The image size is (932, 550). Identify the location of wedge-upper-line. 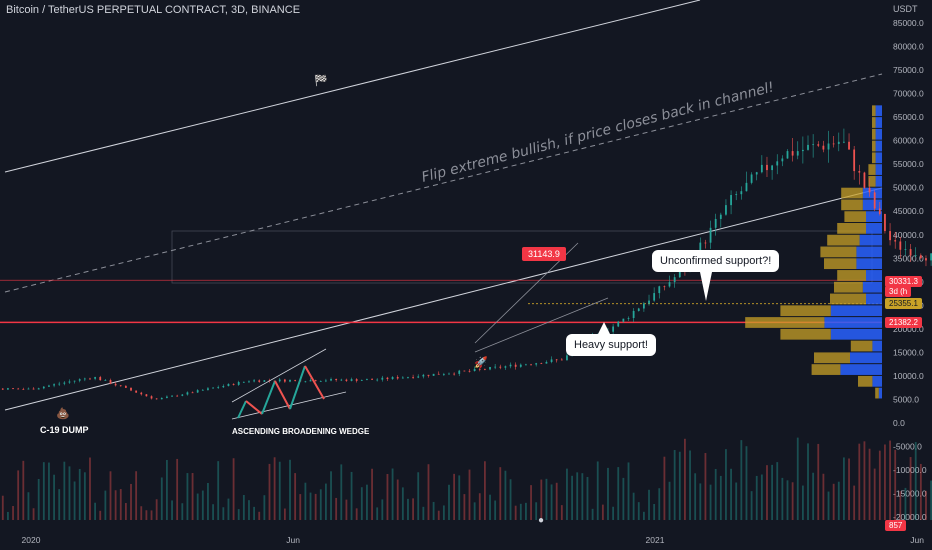
(279, 375).